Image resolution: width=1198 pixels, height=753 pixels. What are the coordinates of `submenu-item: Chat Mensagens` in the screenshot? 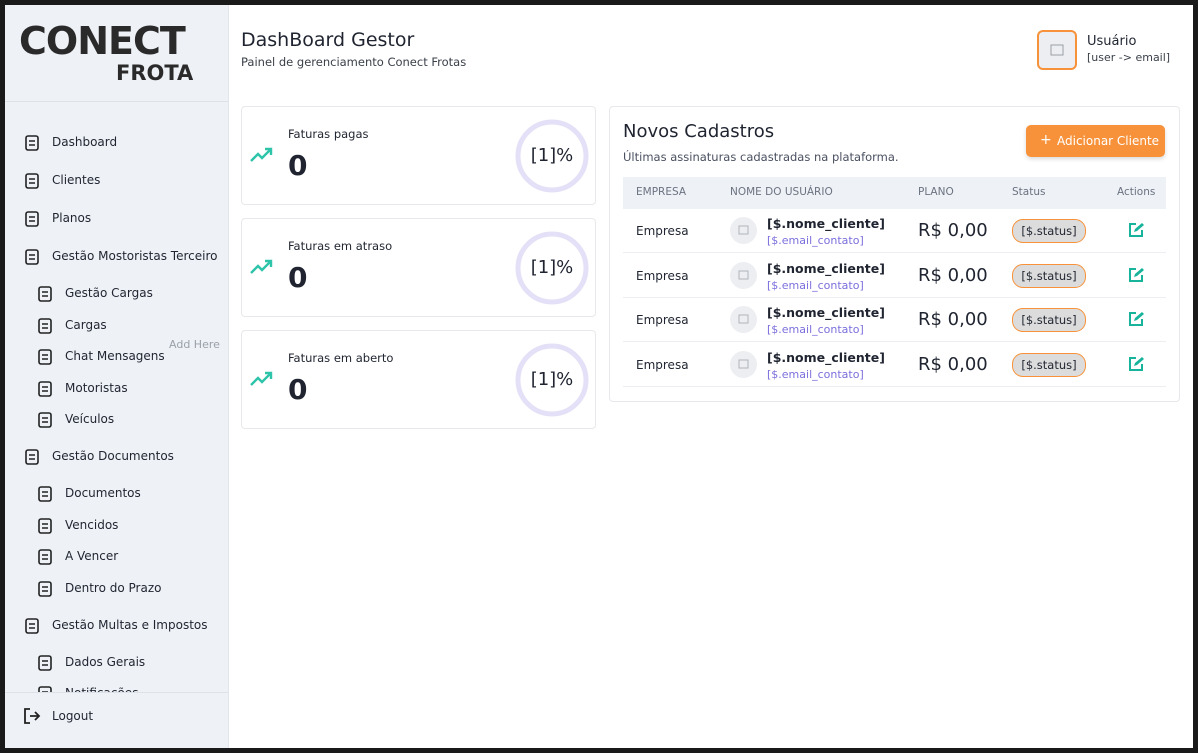 It's located at (115, 356).